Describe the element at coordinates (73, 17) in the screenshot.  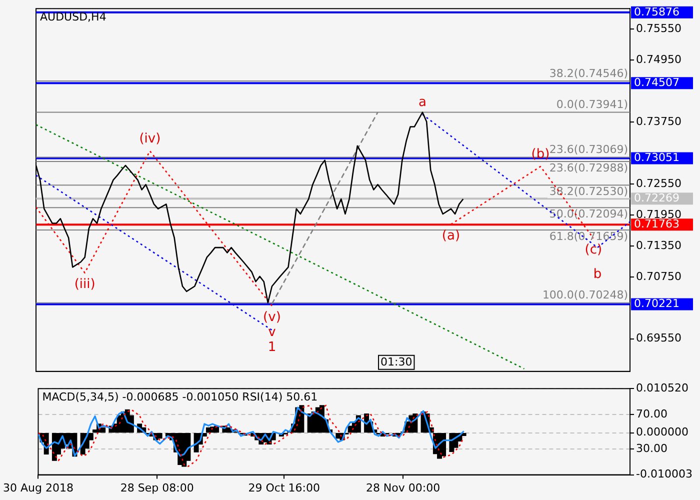
I see `chart-title: AUDUSD,H4` at that location.